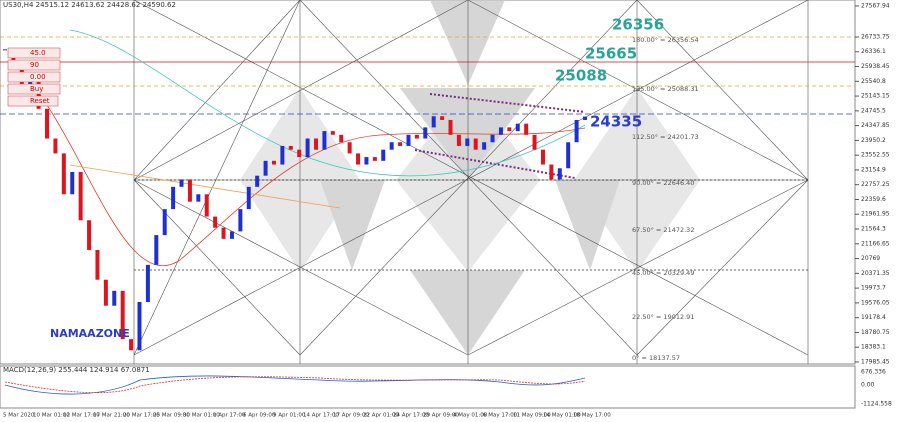  I want to click on x-tick-label: 17 Apr 09:00, so click(351, 416).